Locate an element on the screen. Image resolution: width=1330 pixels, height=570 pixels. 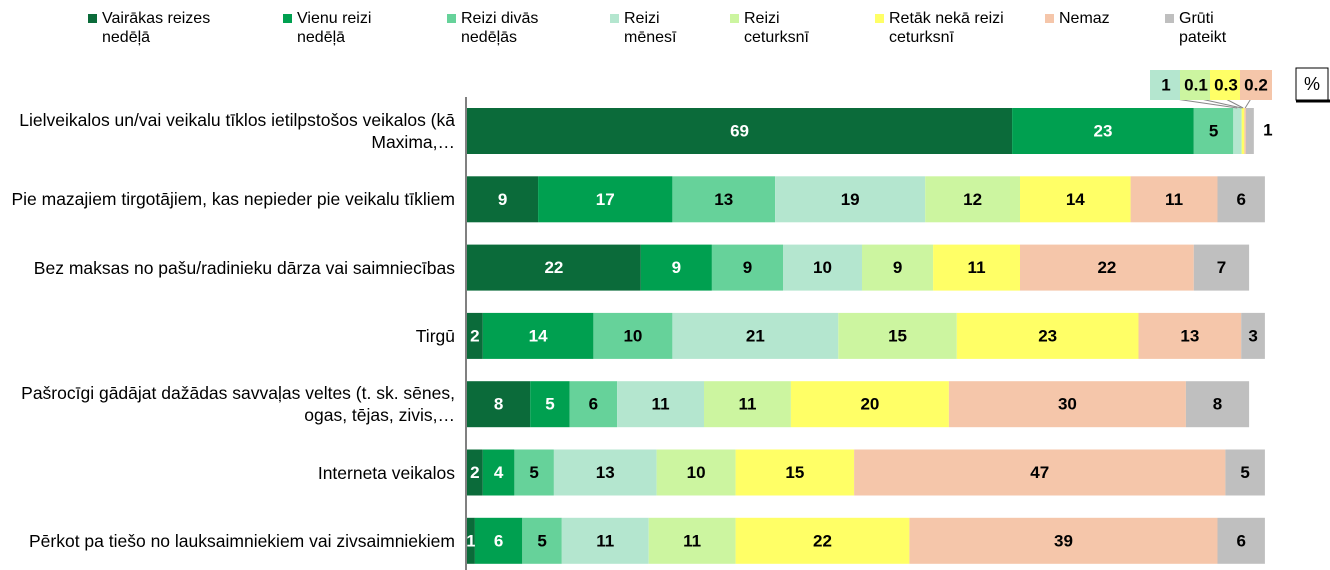
data-label: 17 is located at coordinates (605, 199).